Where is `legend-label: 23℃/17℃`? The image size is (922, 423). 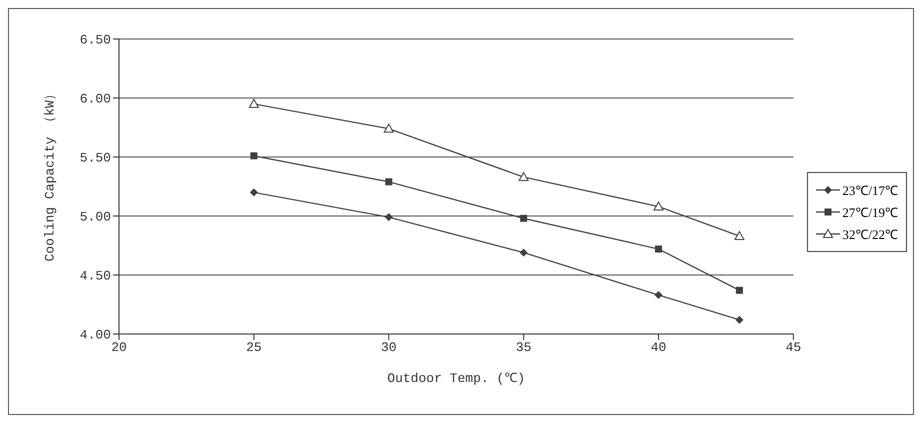
legend-label: 23℃/17℃ is located at coordinates (870, 190).